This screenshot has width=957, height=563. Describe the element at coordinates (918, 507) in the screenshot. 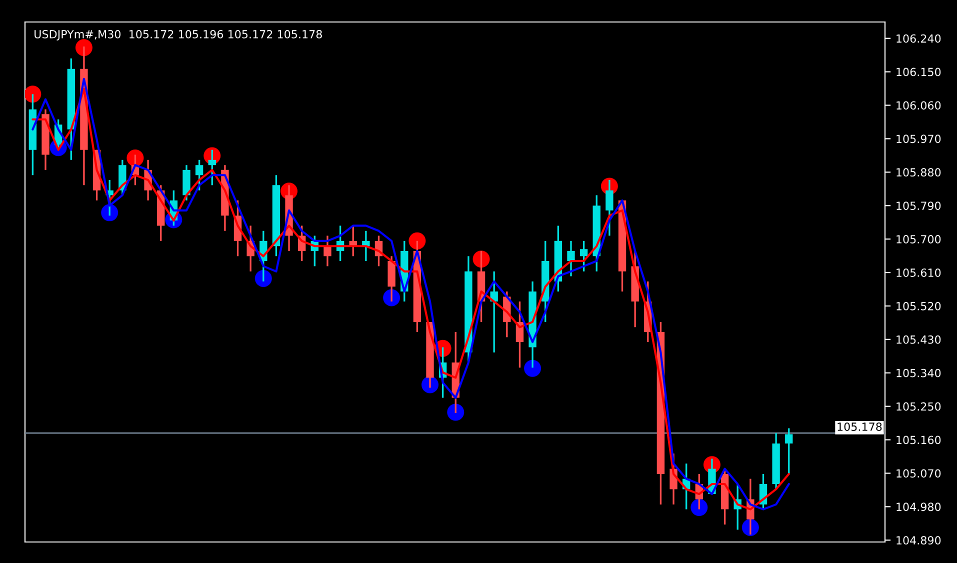

I see `y-tick-label: 104.980` at that location.